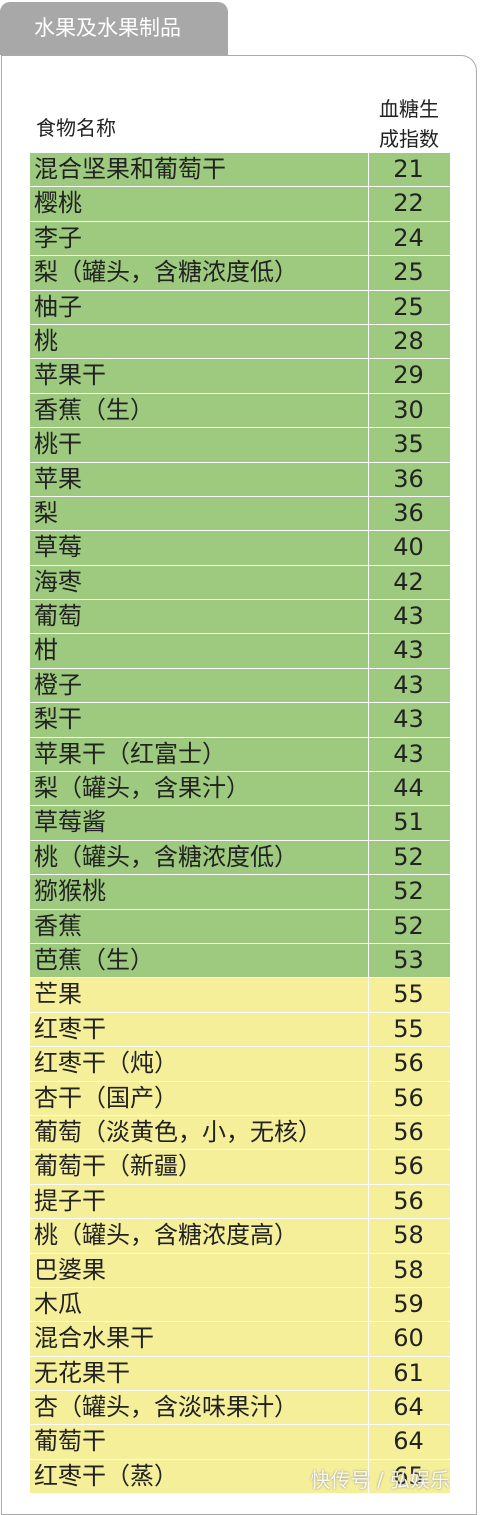 The width and height of the screenshot is (480, 1515). What do you see at coordinates (166, 856) in the screenshot?
I see `food-name: 桃（罐头，含糖浓度低）` at bounding box center [166, 856].